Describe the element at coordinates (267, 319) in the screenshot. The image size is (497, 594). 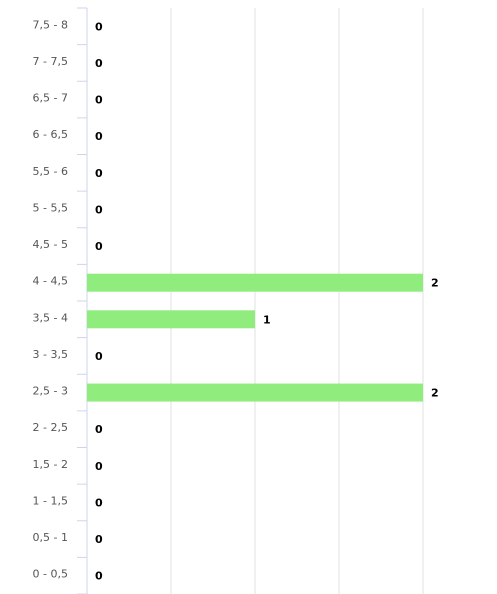
I see `data-label: 1` at that location.